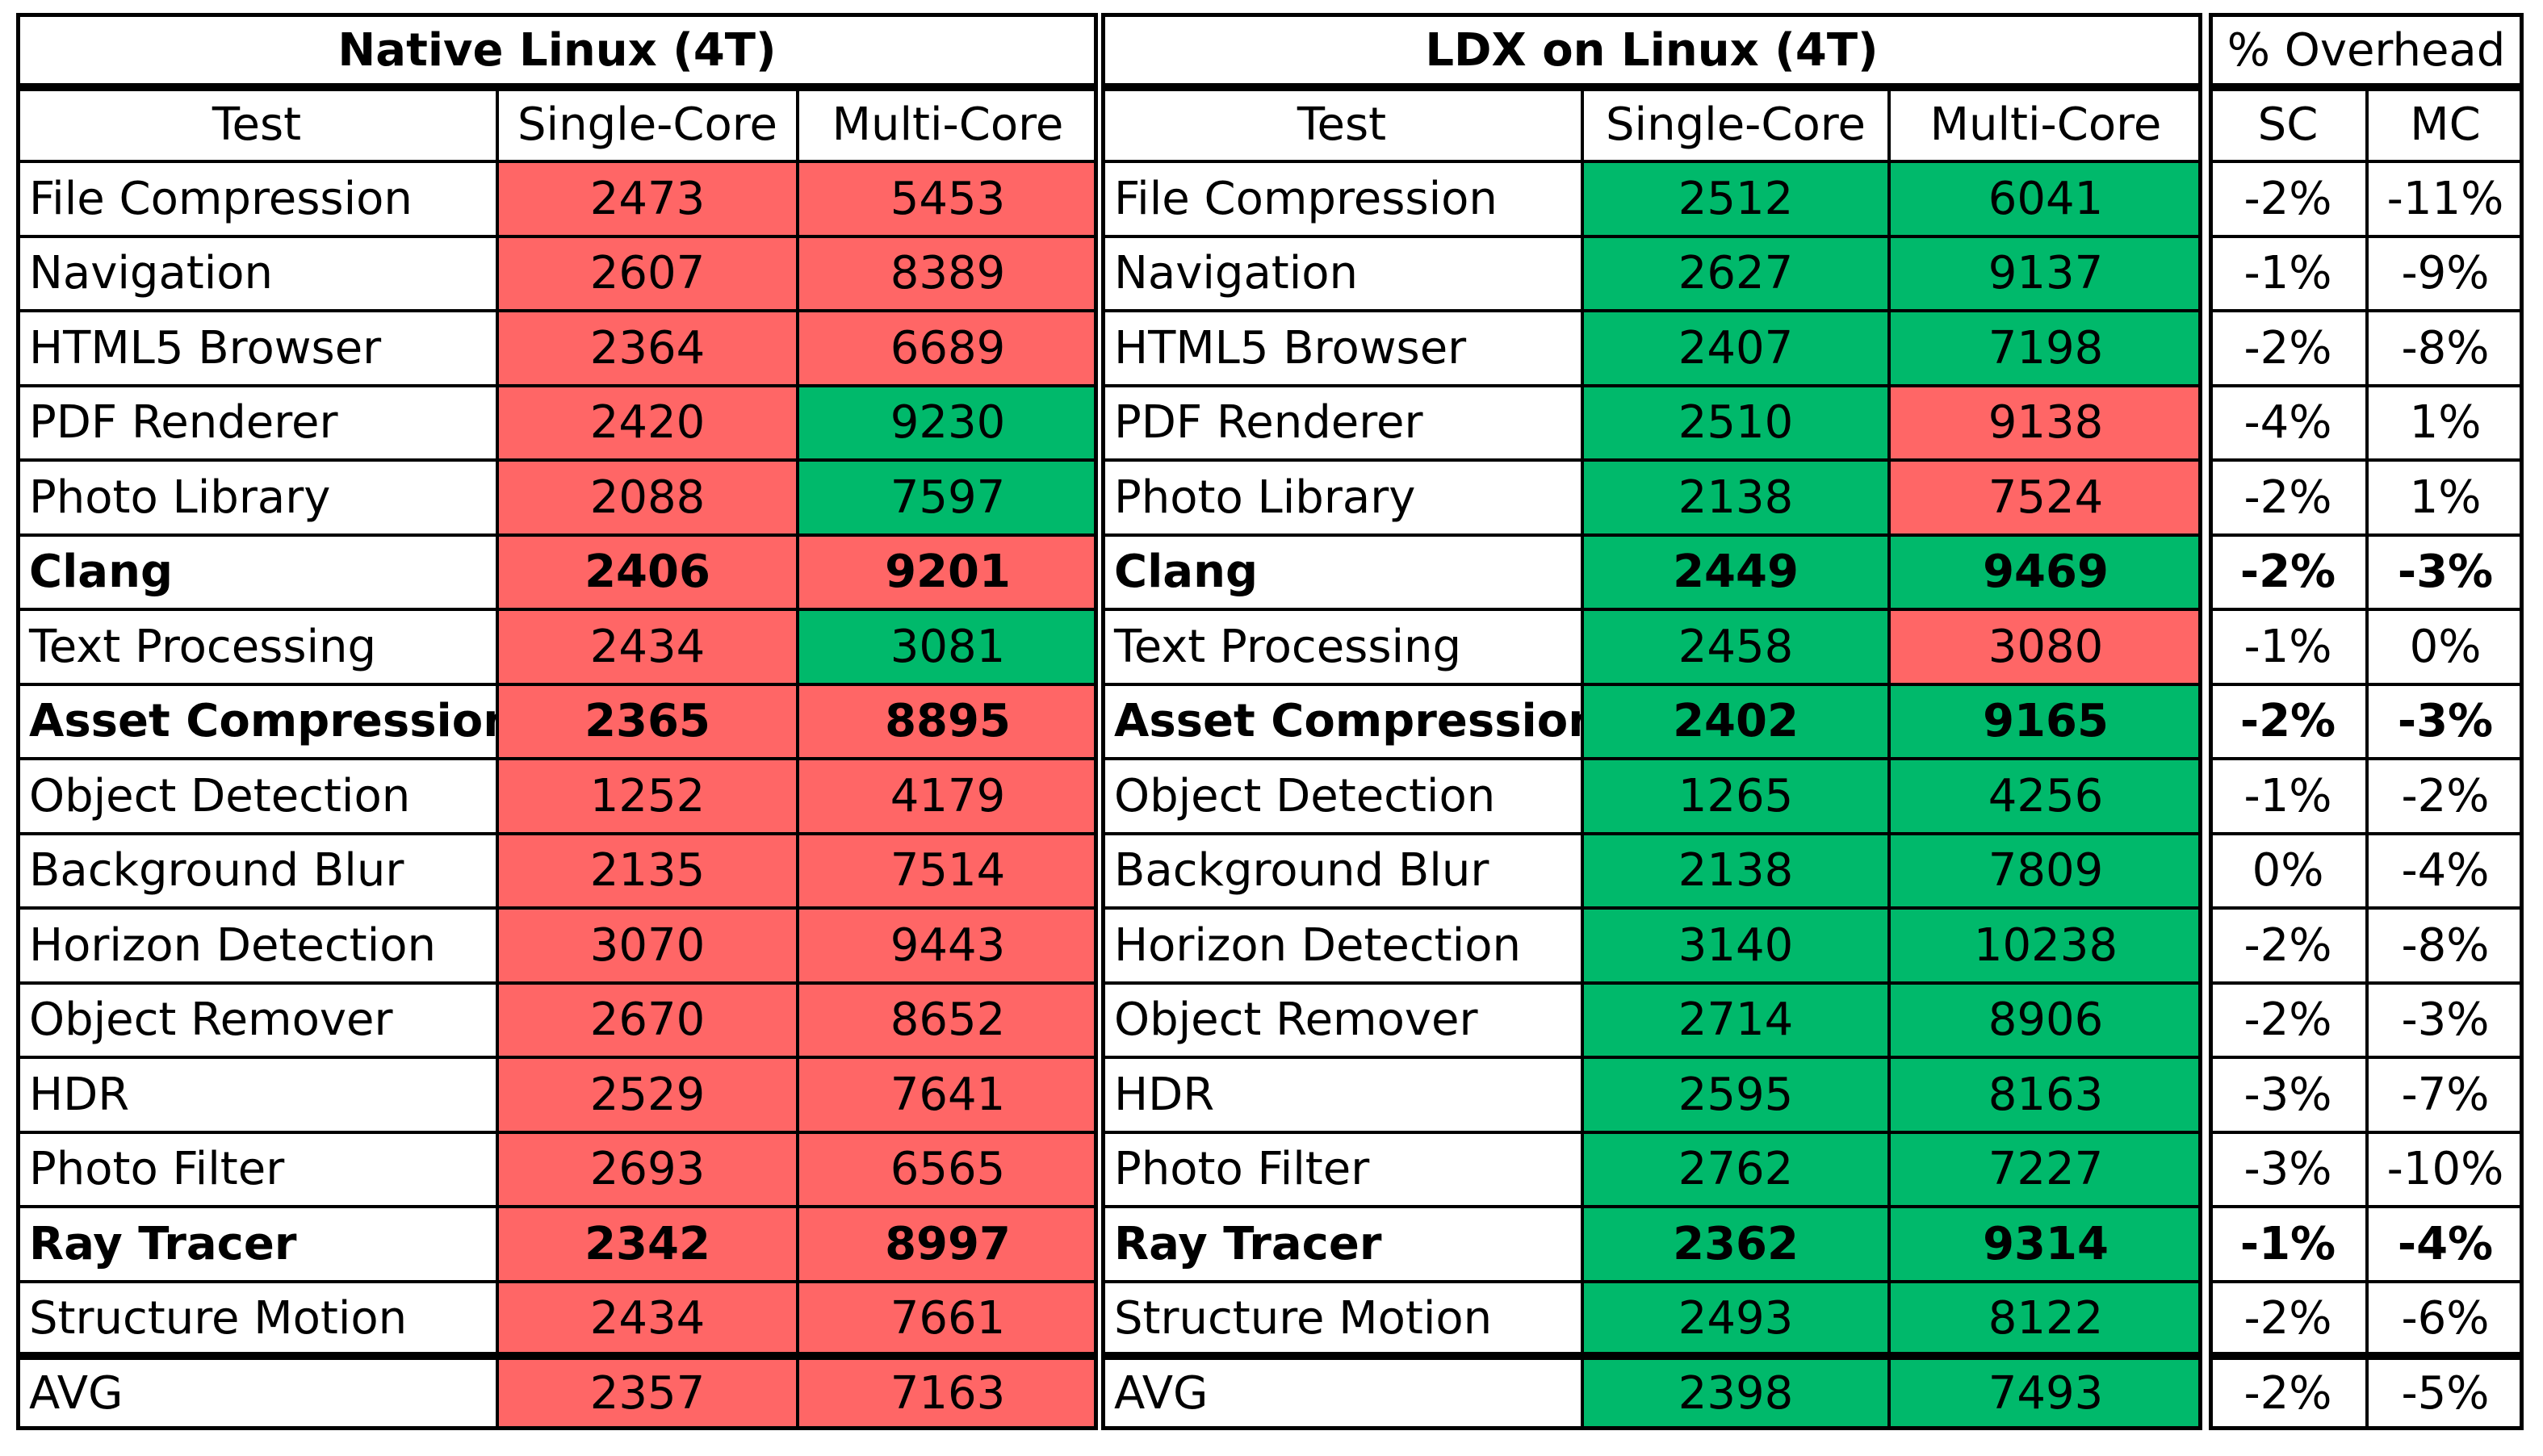 This screenshot has width=2543, height=1456. Describe the element at coordinates (2366, 50) in the screenshot. I see `group-title: % Overhead` at that location.